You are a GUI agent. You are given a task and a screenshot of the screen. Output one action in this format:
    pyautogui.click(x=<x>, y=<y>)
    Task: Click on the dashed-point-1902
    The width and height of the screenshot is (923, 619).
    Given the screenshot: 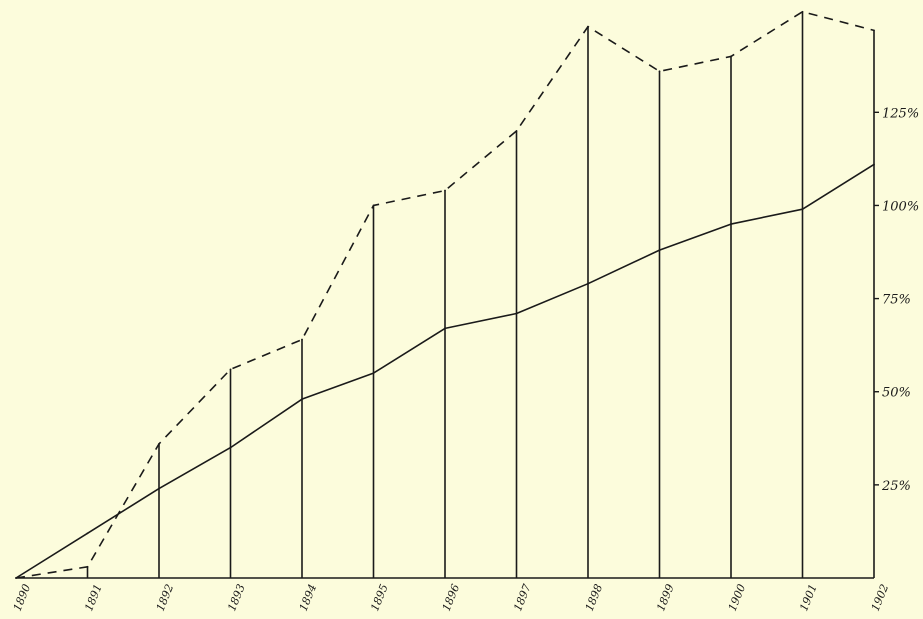 What is the action you would take?
    pyautogui.click(x=874, y=30)
    